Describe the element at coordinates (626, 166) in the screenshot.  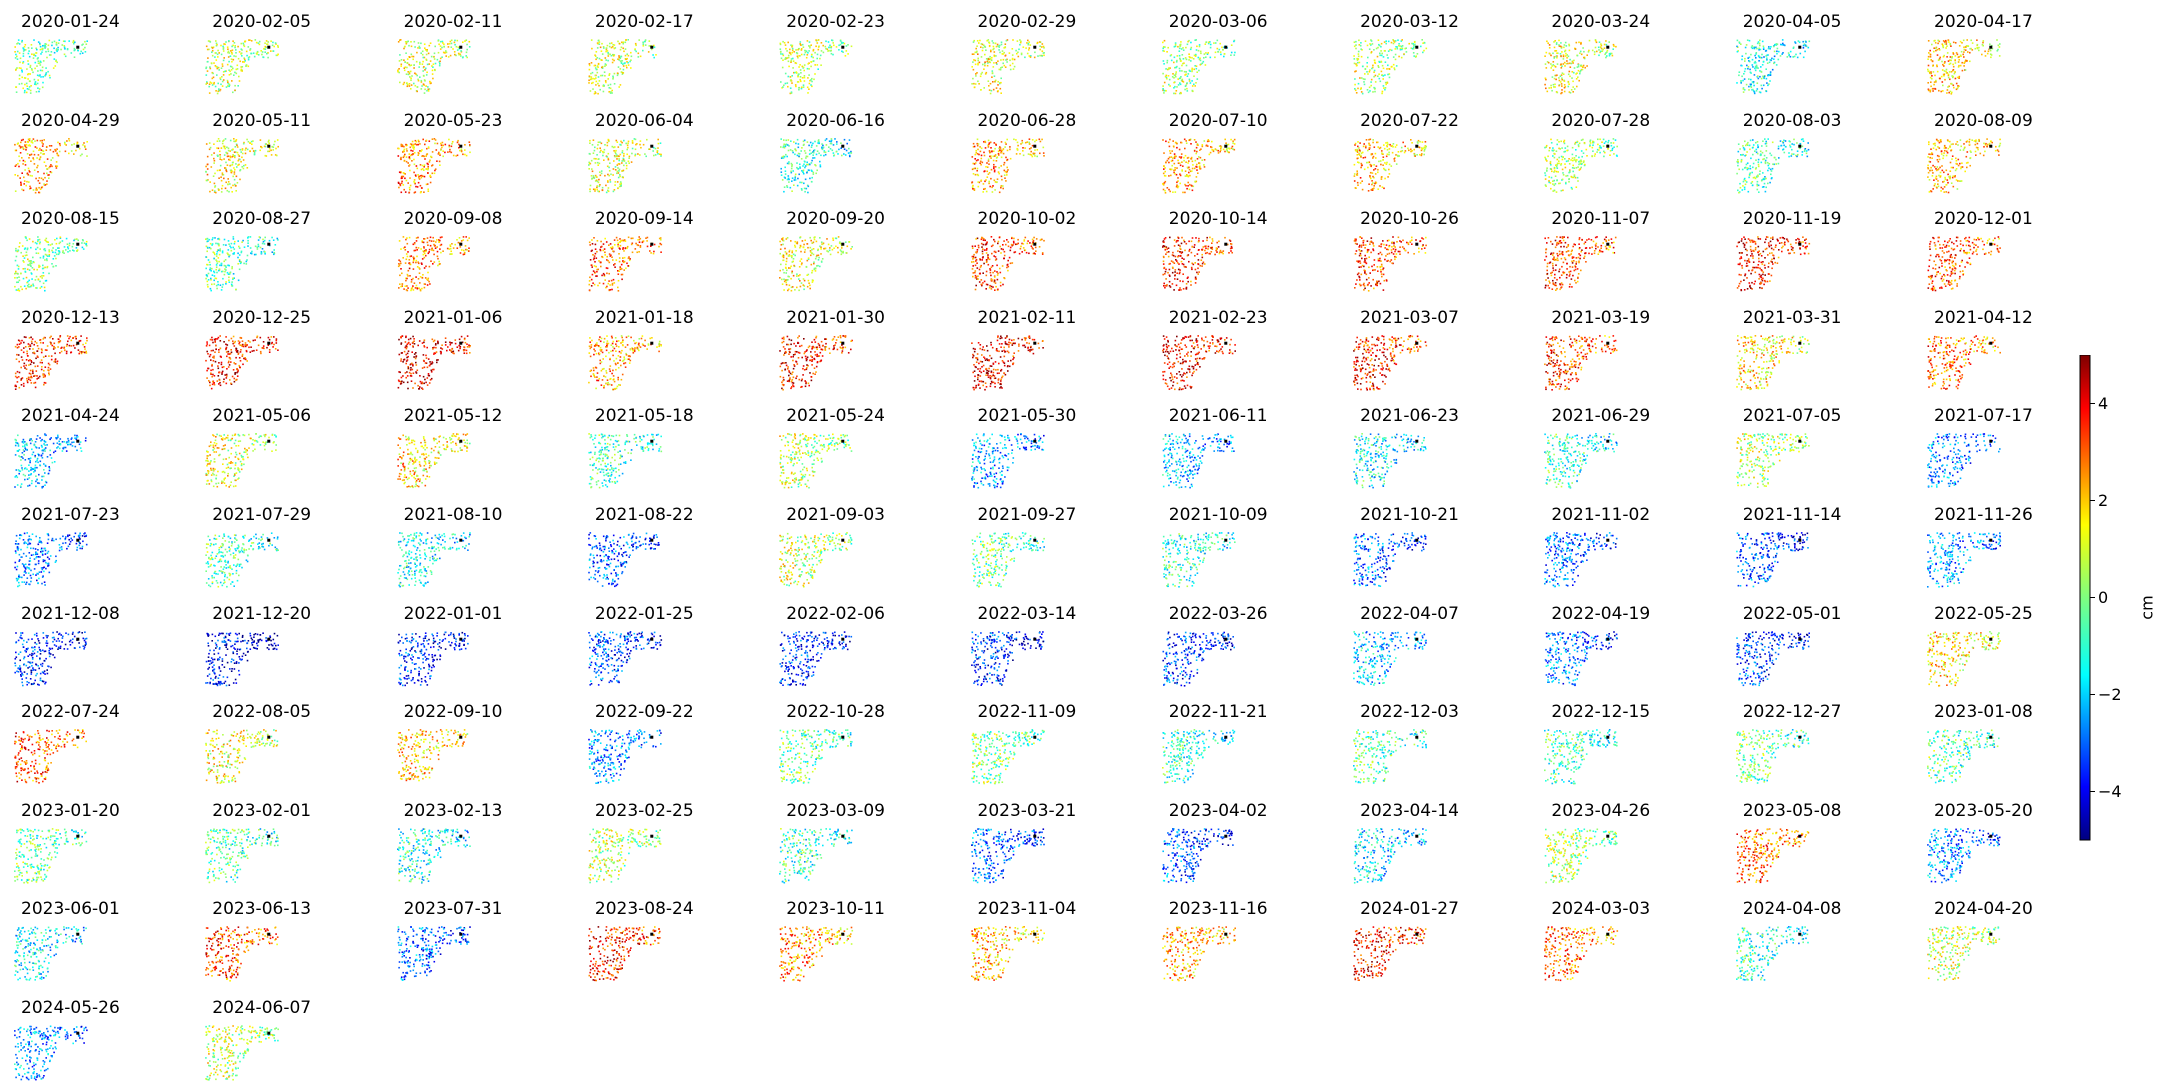
I see `displacement-map` at that location.